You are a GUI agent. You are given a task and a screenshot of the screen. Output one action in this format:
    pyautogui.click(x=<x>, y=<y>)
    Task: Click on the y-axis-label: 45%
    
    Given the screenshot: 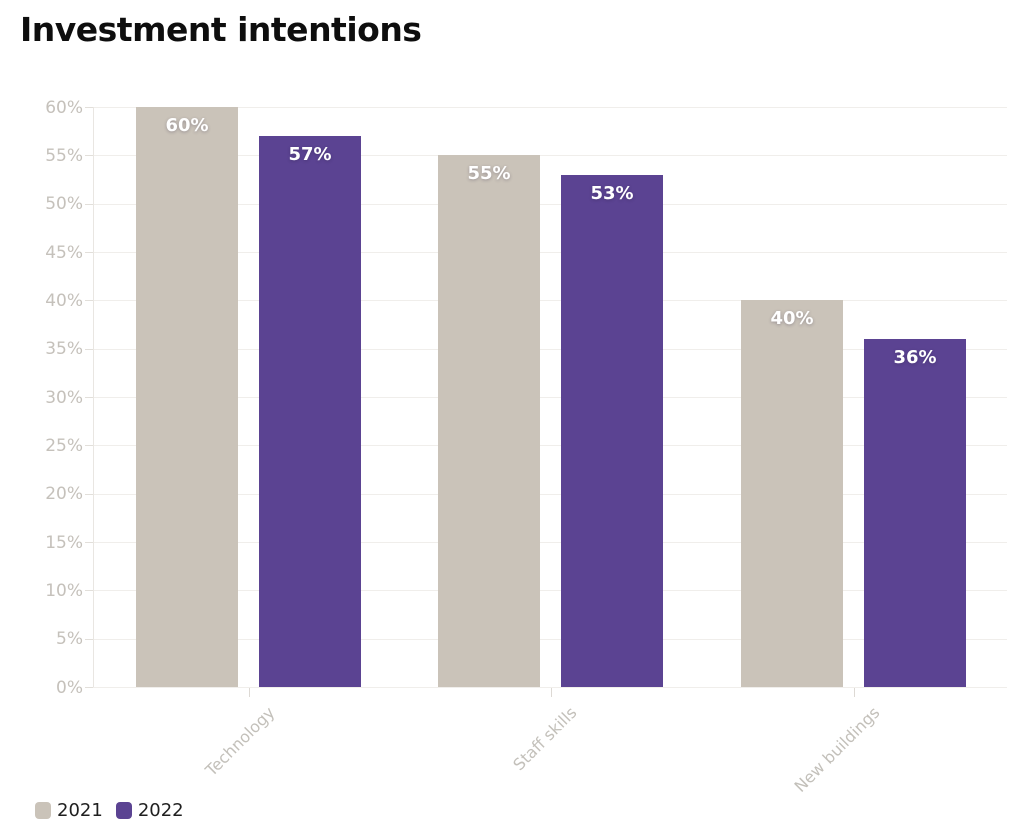 What is the action you would take?
    pyautogui.click(x=64, y=252)
    